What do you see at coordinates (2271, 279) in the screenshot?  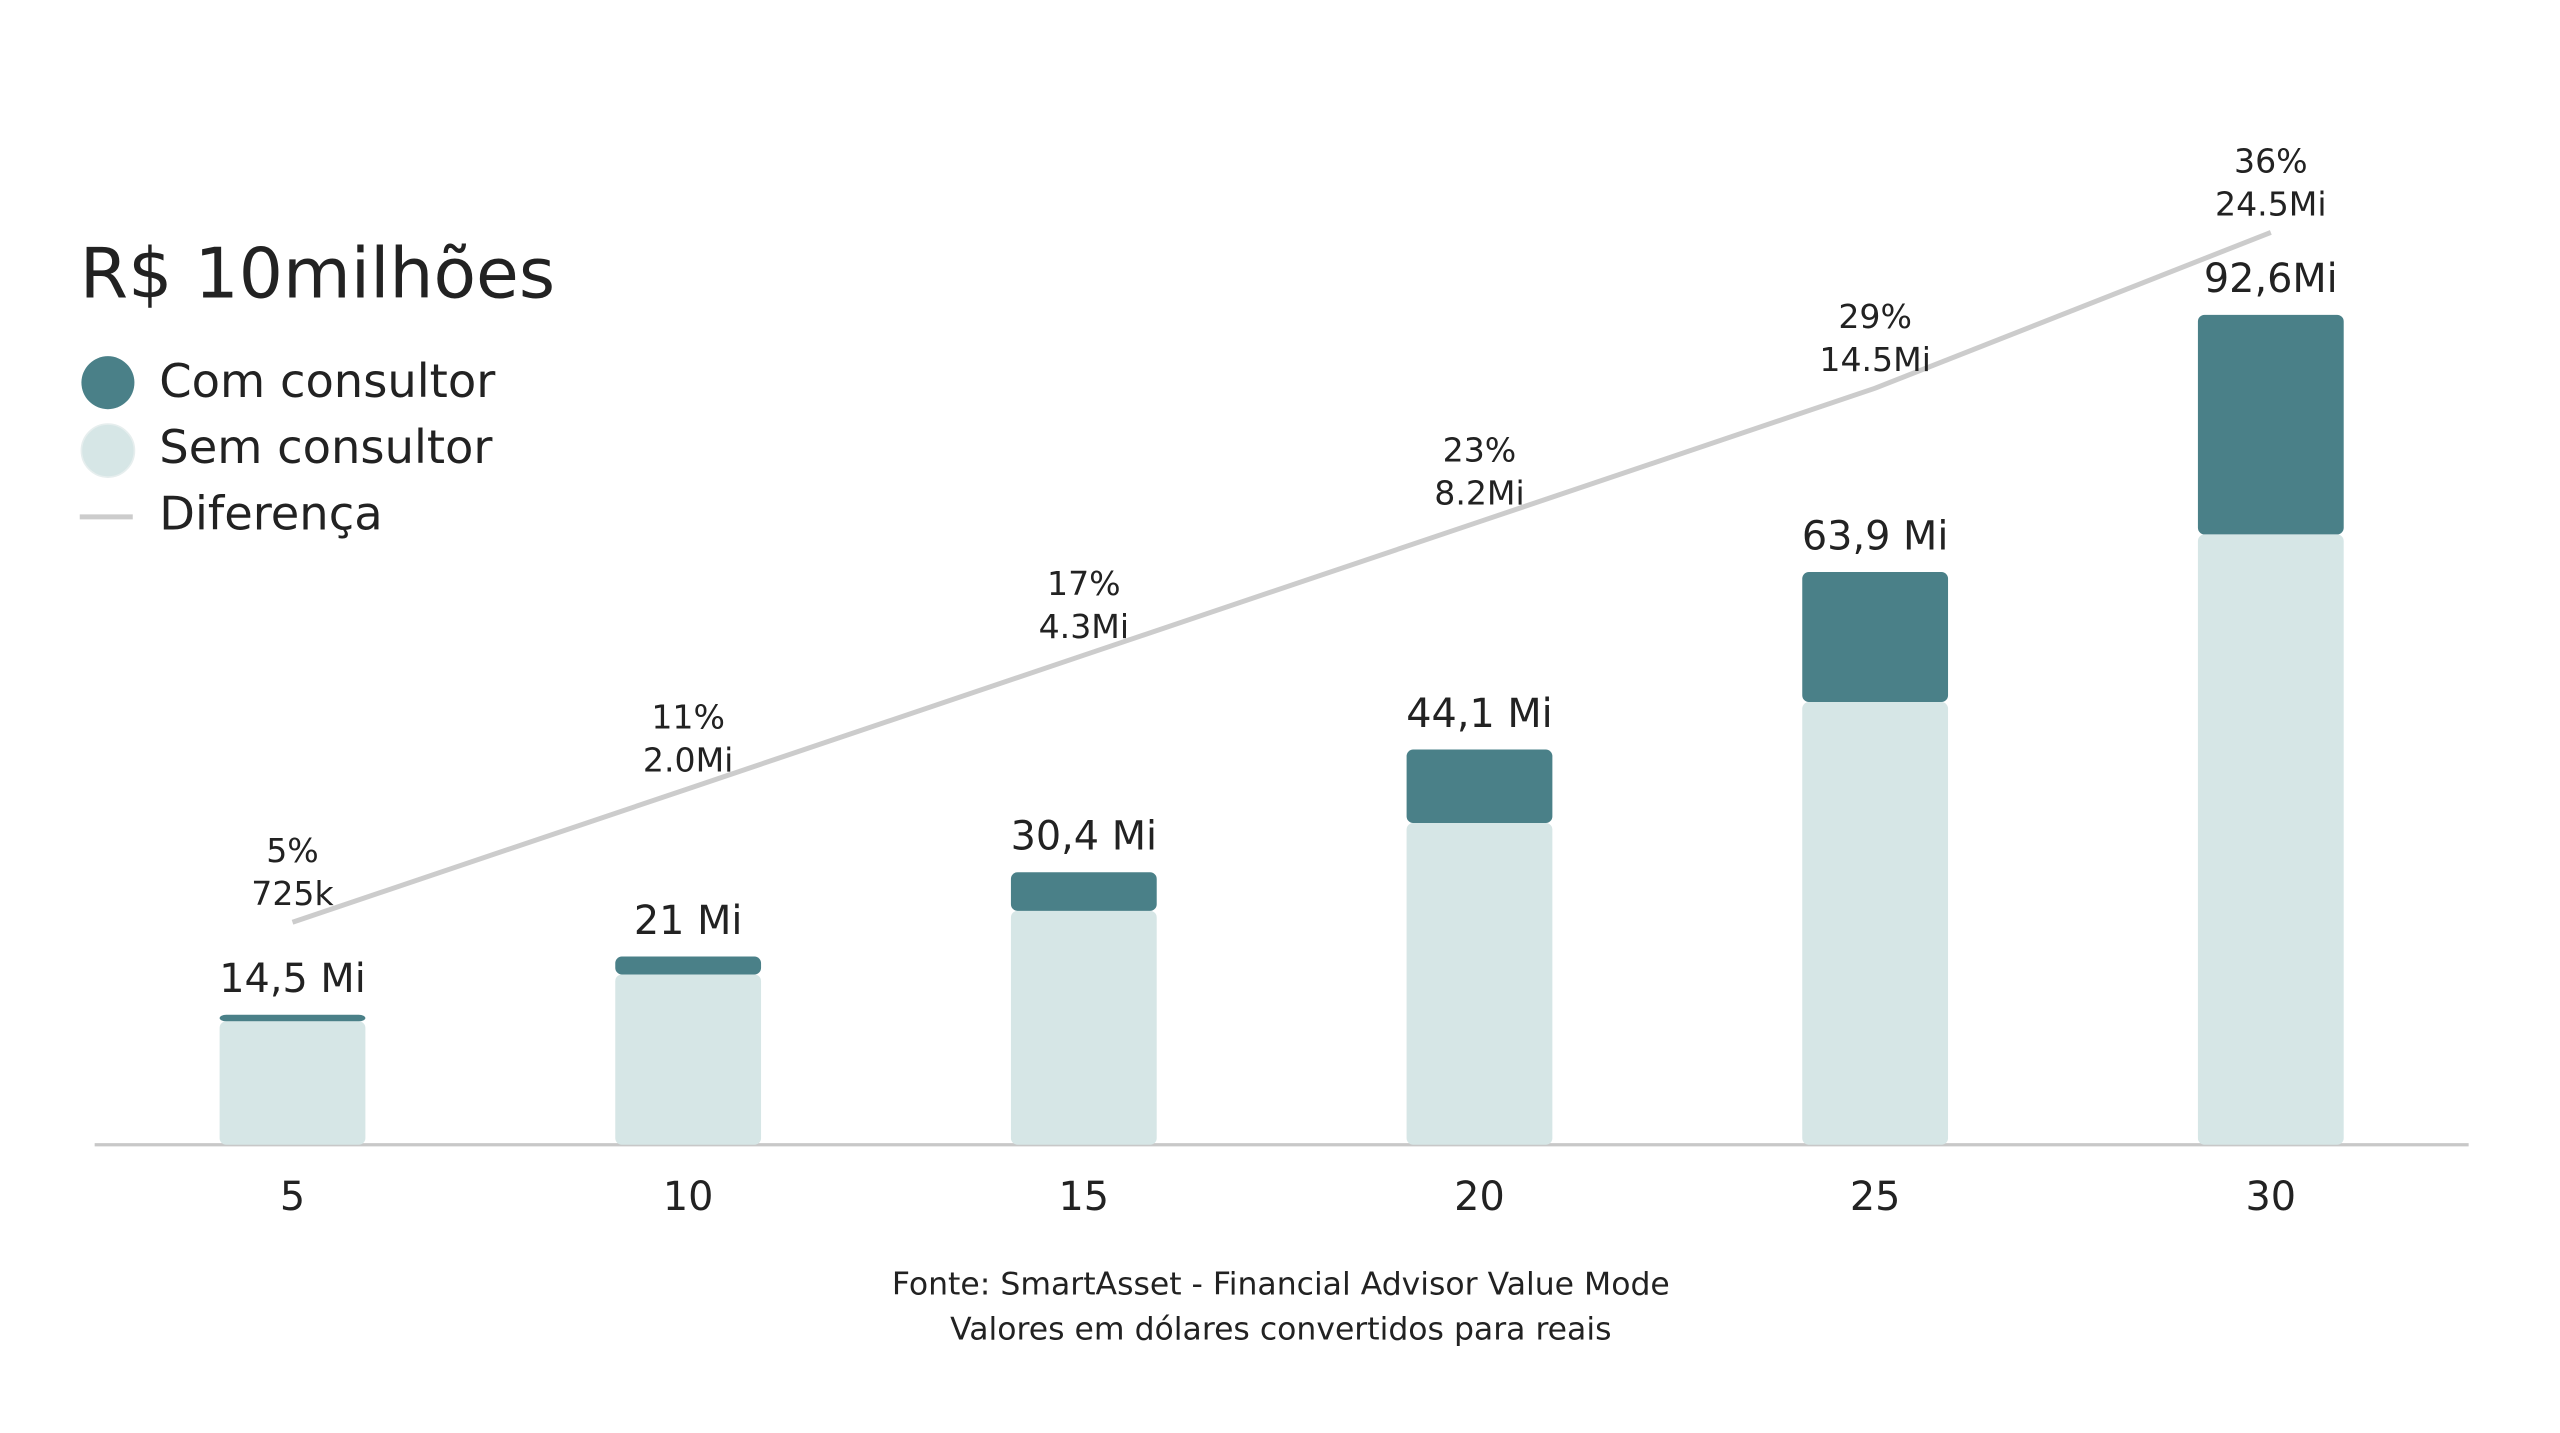 I see `total-label: 92,6Mi` at bounding box center [2271, 279].